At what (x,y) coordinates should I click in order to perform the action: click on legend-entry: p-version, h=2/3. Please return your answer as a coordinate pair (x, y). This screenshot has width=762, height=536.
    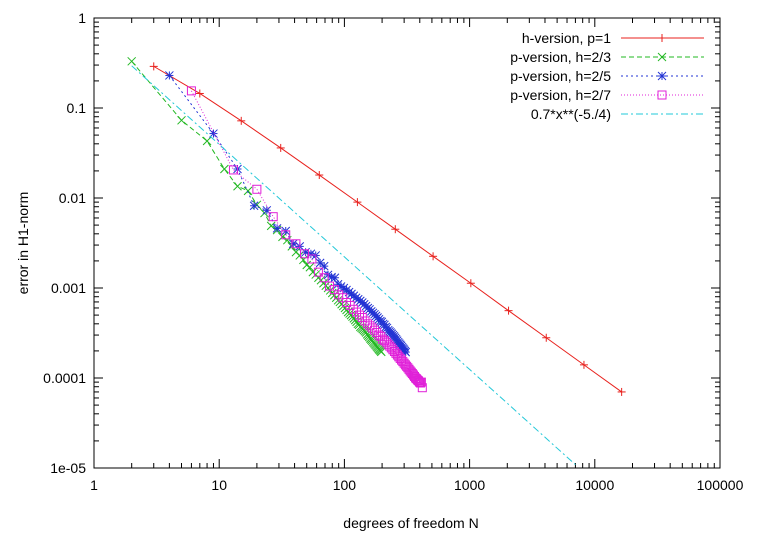
    Looking at the image, I should click on (607, 57).